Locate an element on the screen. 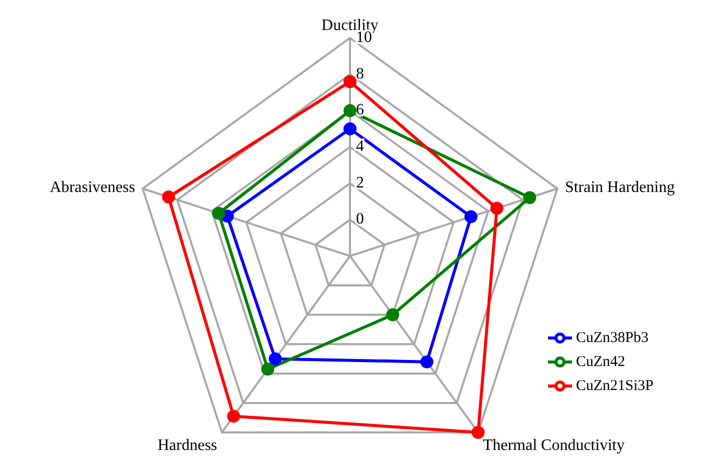  y-tick-label: 2 is located at coordinates (360, 183).